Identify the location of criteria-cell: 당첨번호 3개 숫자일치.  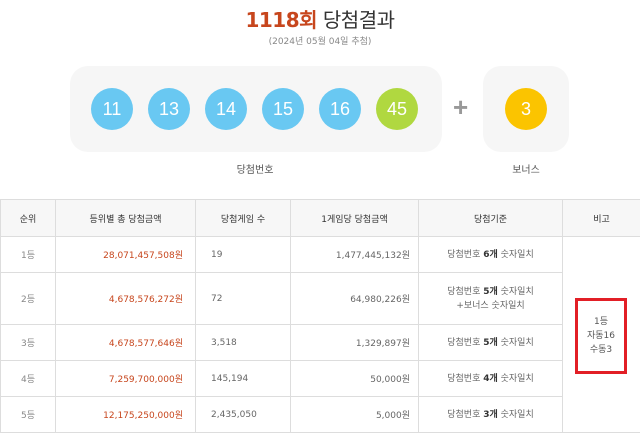
(490, 414).